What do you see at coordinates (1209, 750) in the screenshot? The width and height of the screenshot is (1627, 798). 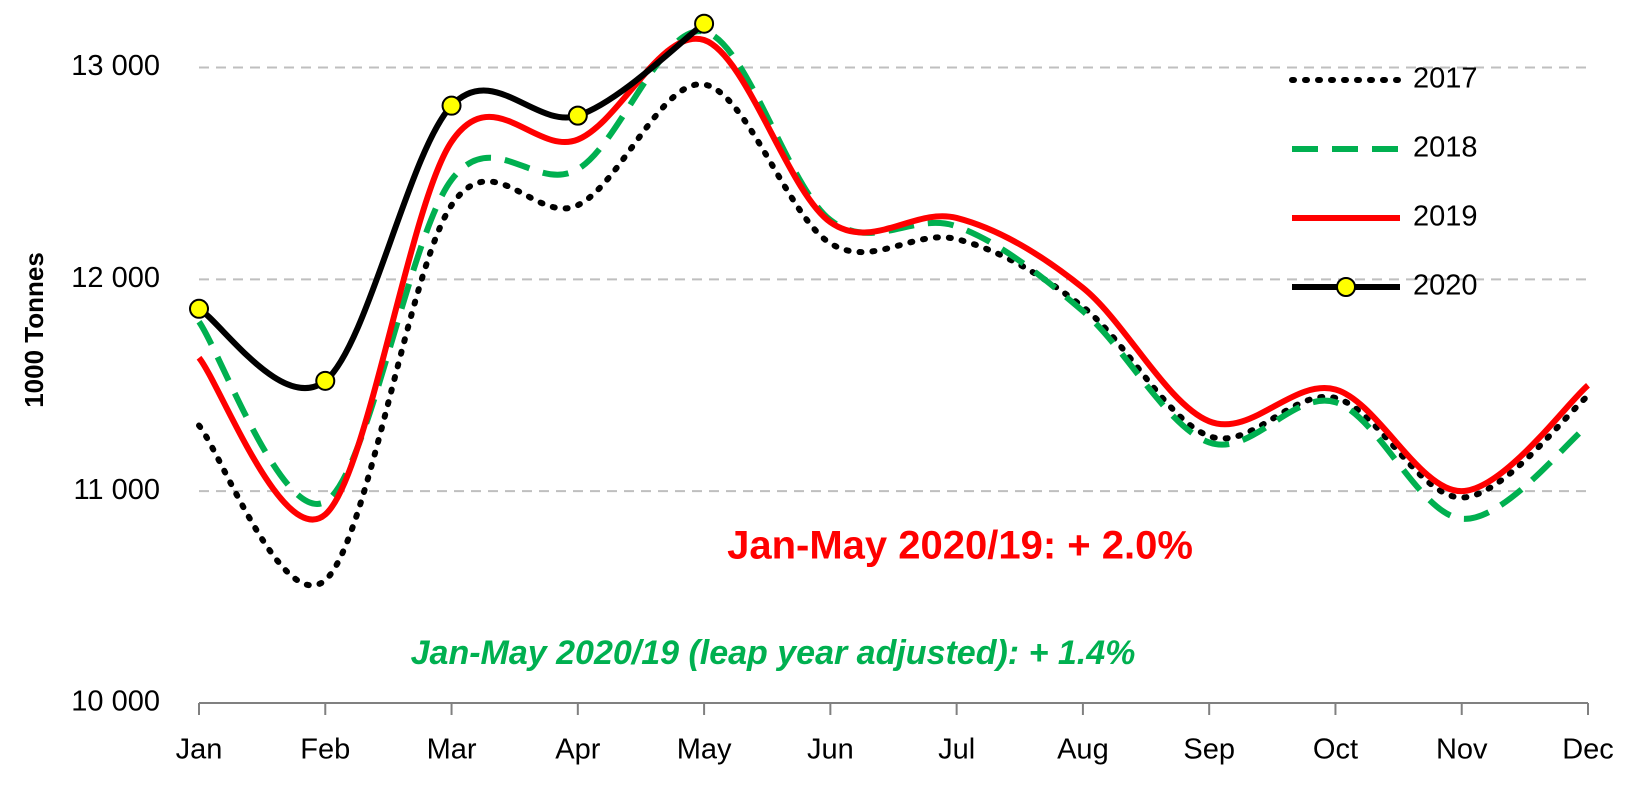 I see `x-tick-label: Sep` at bounding box center [1209, 750].